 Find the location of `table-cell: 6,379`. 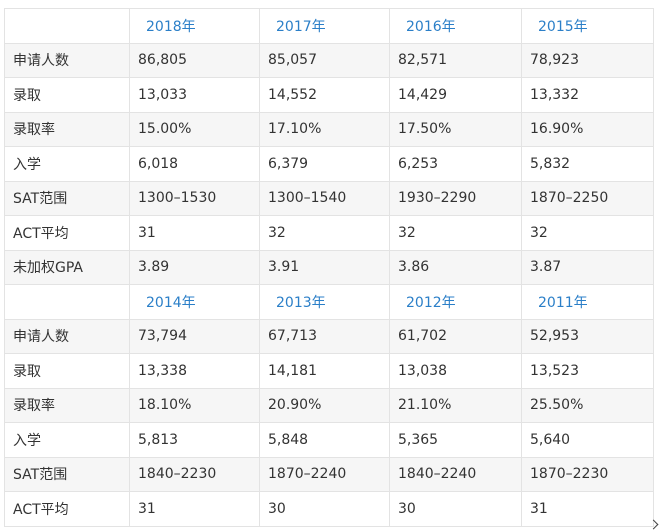

table-cell: 6,379 is located at coordinates (324, 164).